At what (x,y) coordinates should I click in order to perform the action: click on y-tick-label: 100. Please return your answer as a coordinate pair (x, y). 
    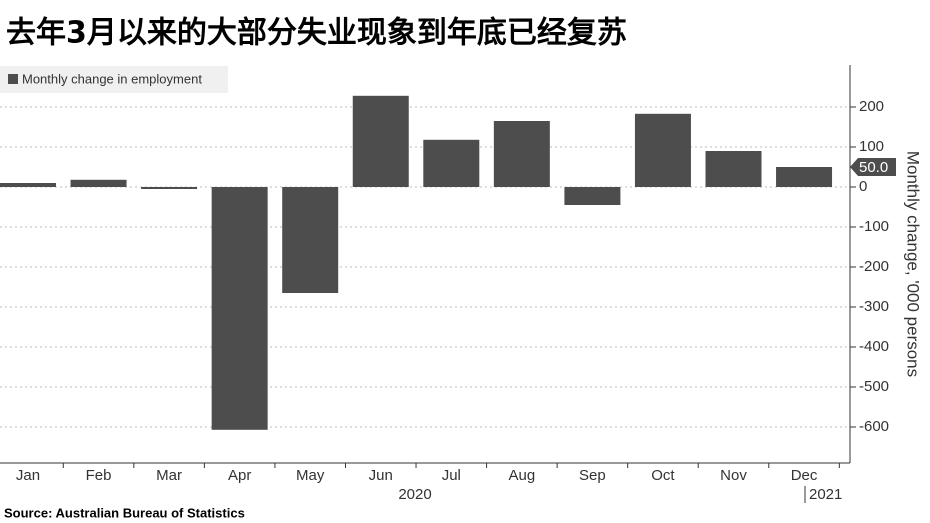
    Looking at the image, I should click on (871, 146).